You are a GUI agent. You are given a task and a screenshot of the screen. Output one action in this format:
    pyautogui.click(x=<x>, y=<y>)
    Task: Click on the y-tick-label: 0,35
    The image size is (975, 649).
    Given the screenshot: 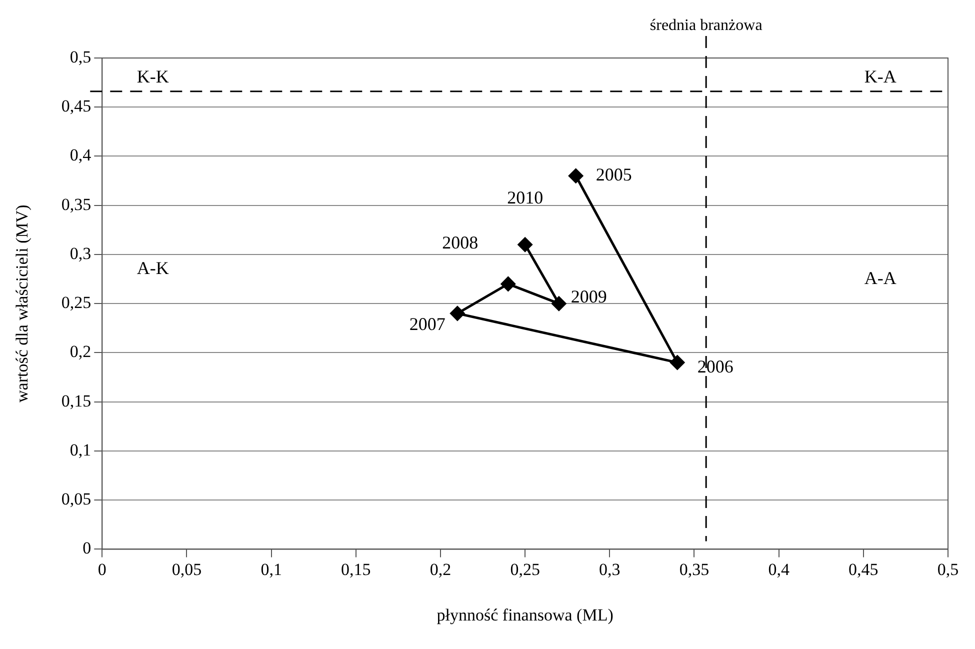 What is the action you would take?
    pyautogui.click(x=76, y=204)
    